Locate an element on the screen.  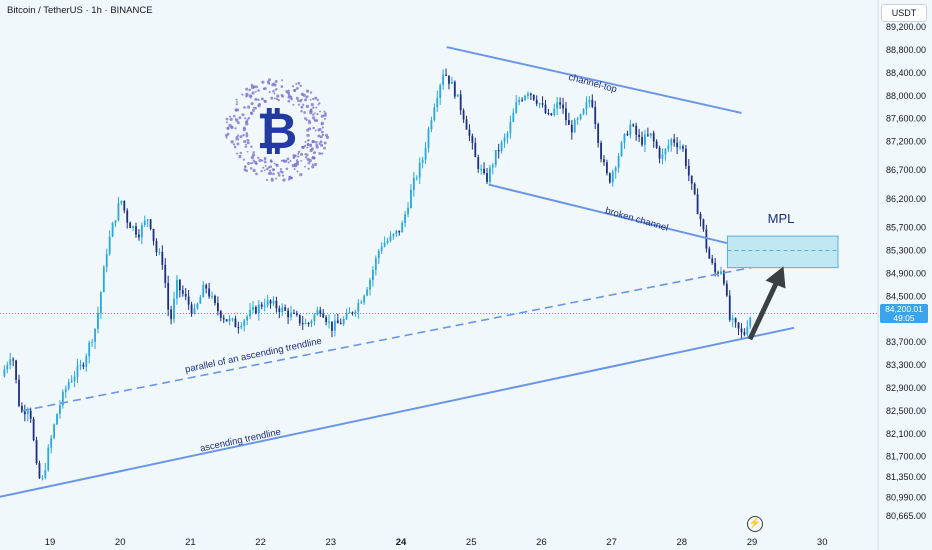
x-tick-label: 21 is located at coordinates (190, 542).